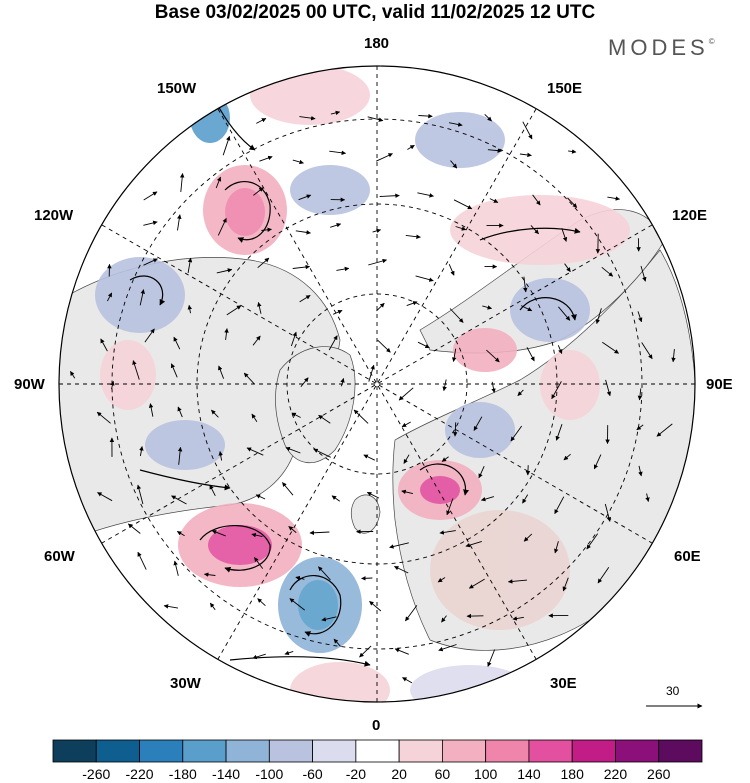 Image resolution: width=750 pixels, height=783 pixels. What do you see at coordinates (269, 774) in the screenshot?
I see `colorbar-tick-label: -100` at bounding box center [269, 774].